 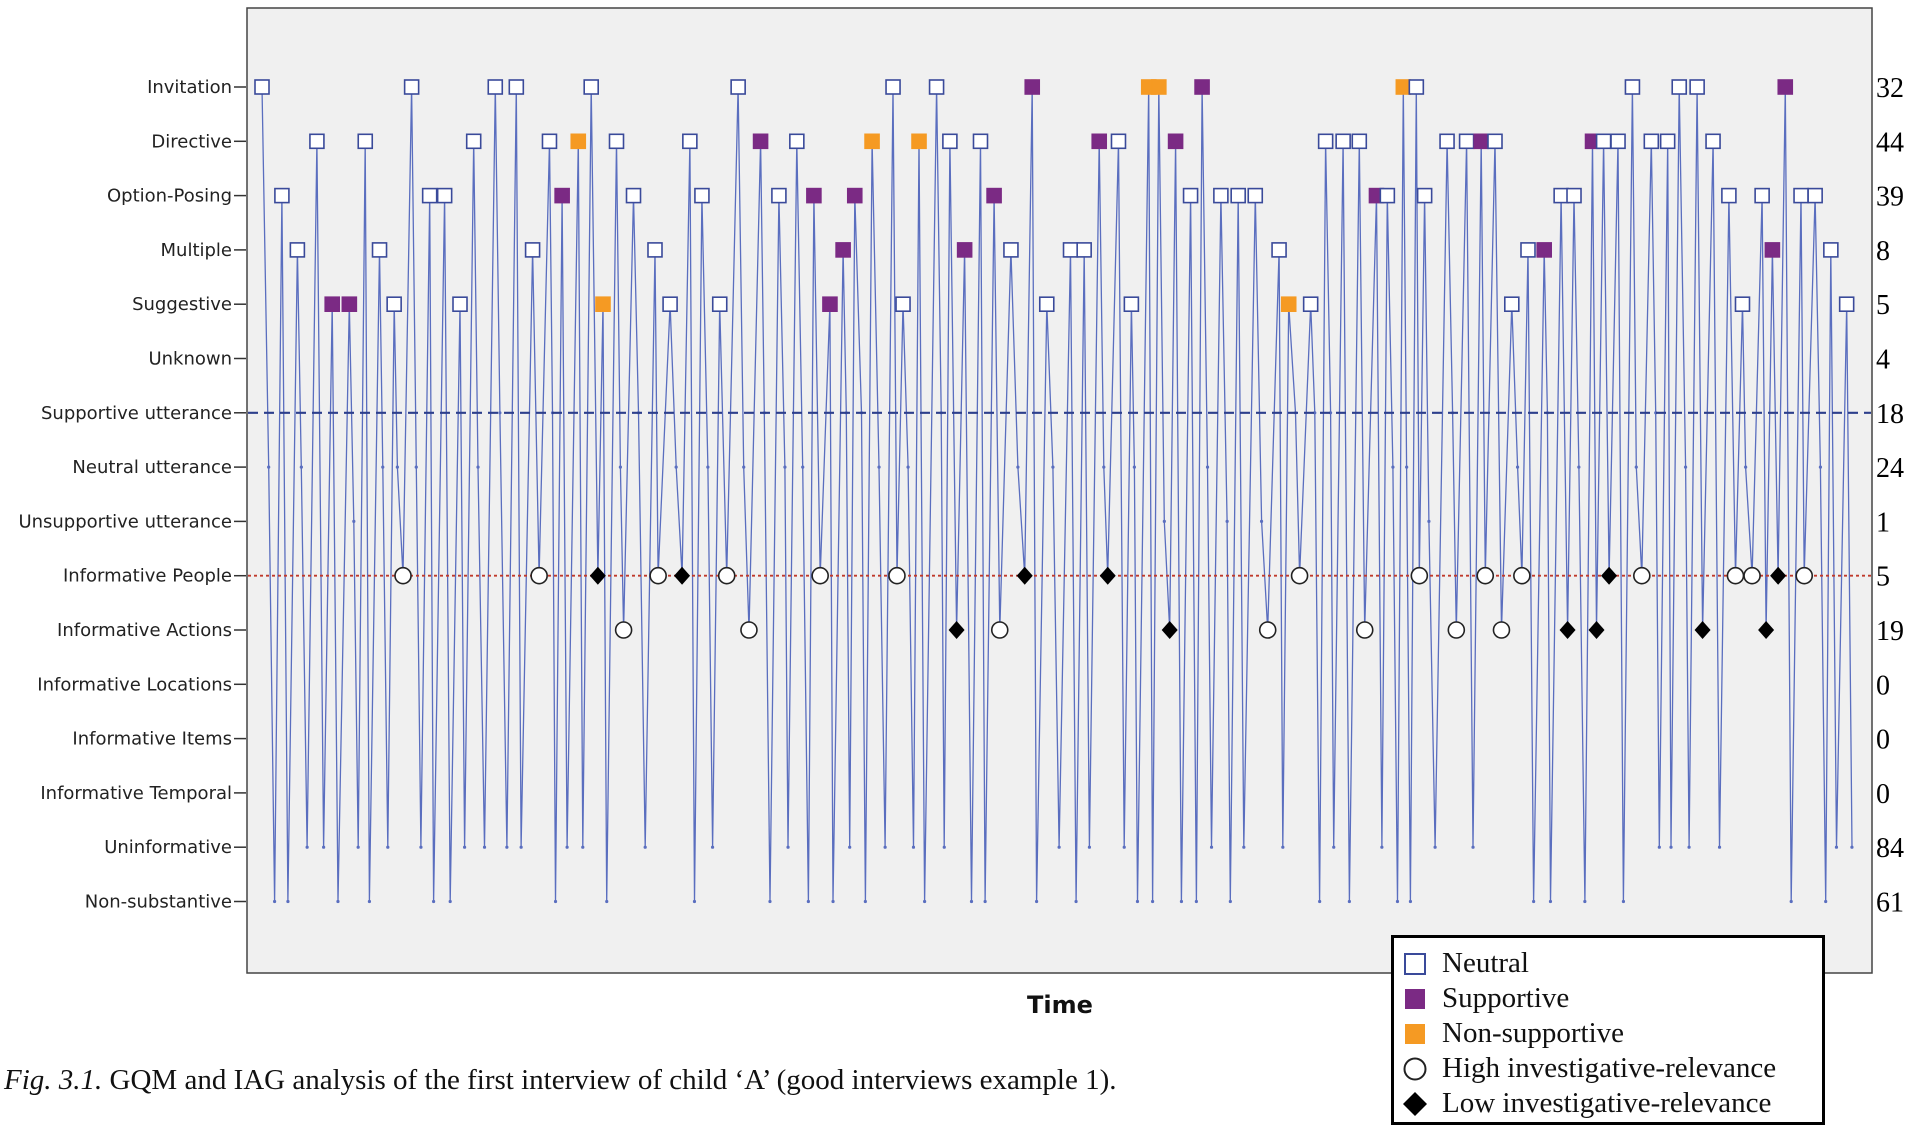 I want to click on y-tick-label: Directive, so click(x=191, y=141).